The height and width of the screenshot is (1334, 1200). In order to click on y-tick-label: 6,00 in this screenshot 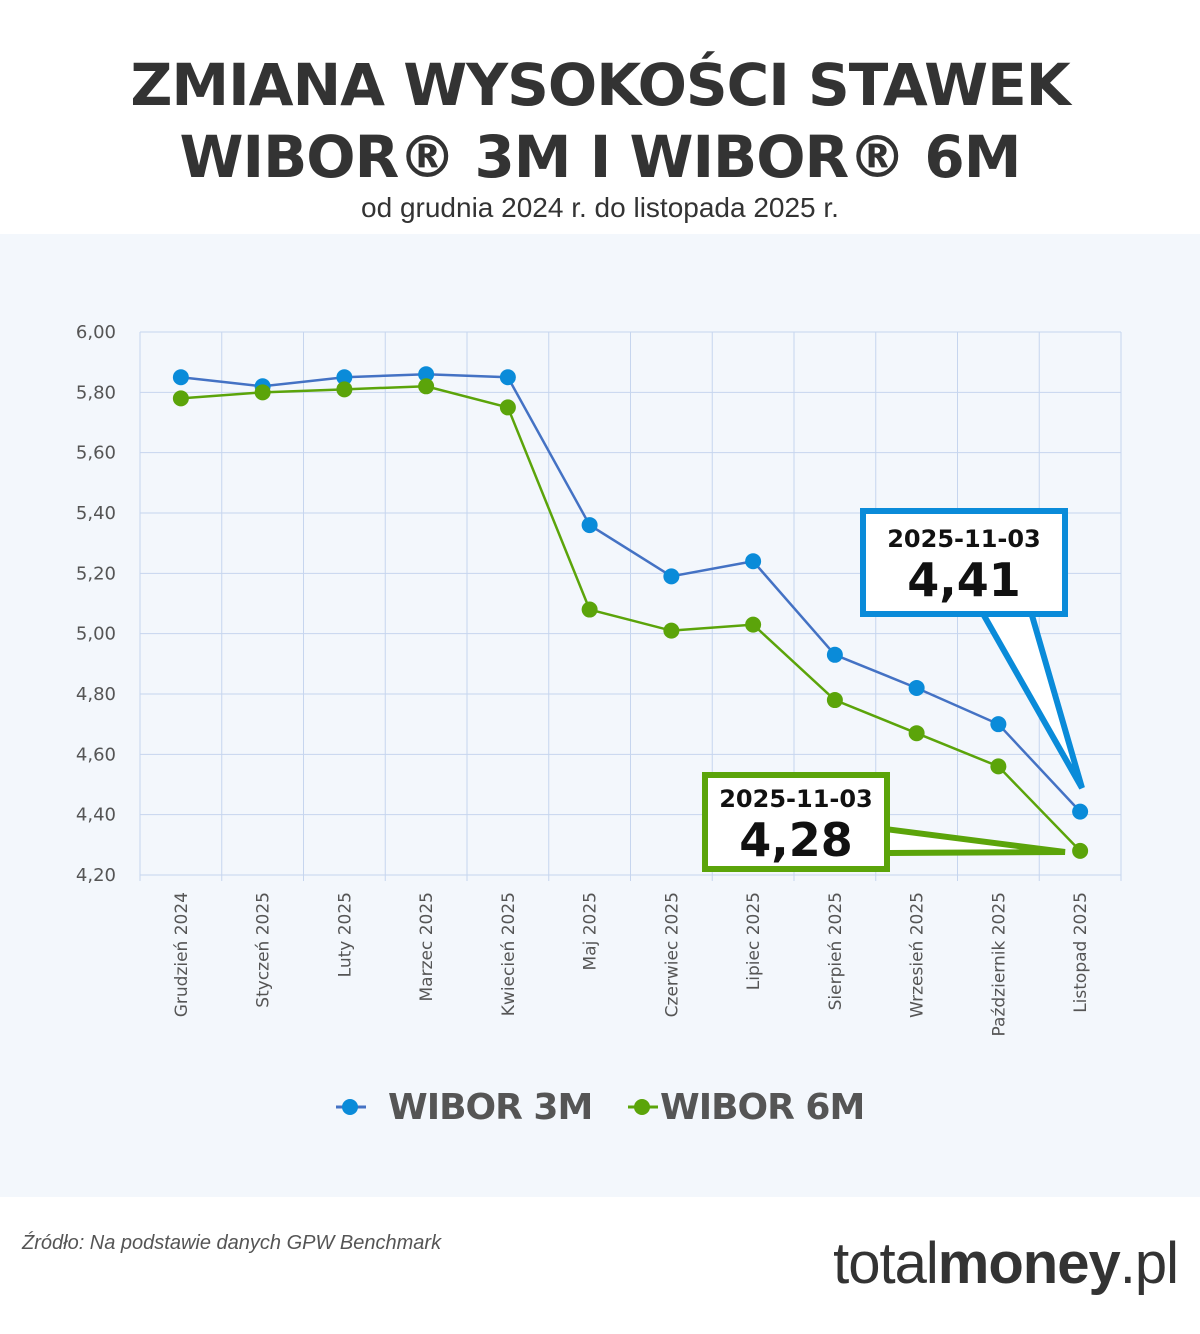, I will do `click(96, 332)`.